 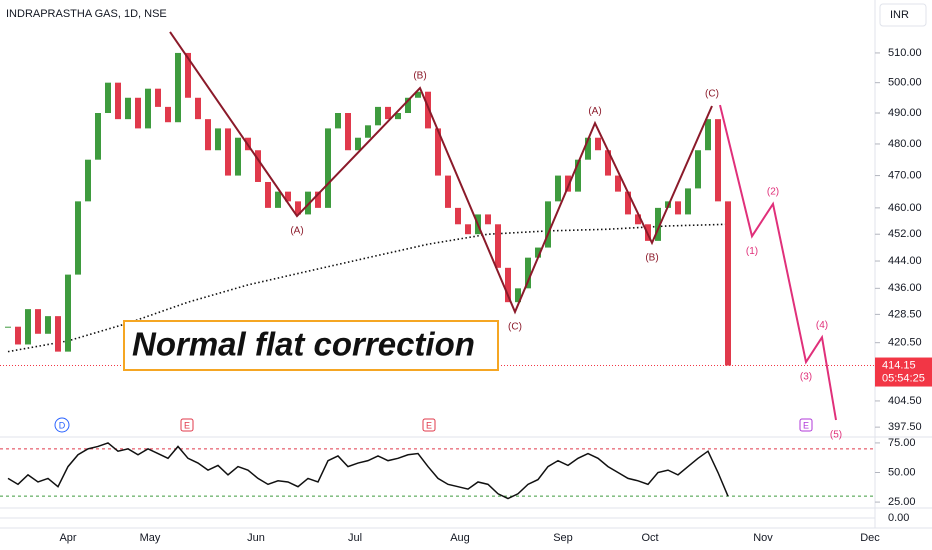 I want to click on x-tick-label: Oct, so click(x=649, y=538).